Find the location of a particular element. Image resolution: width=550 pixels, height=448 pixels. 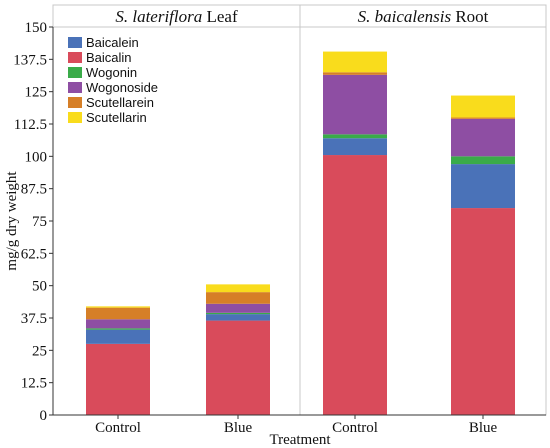

y-tick-label: 75 is located at coordinates (39, 222).